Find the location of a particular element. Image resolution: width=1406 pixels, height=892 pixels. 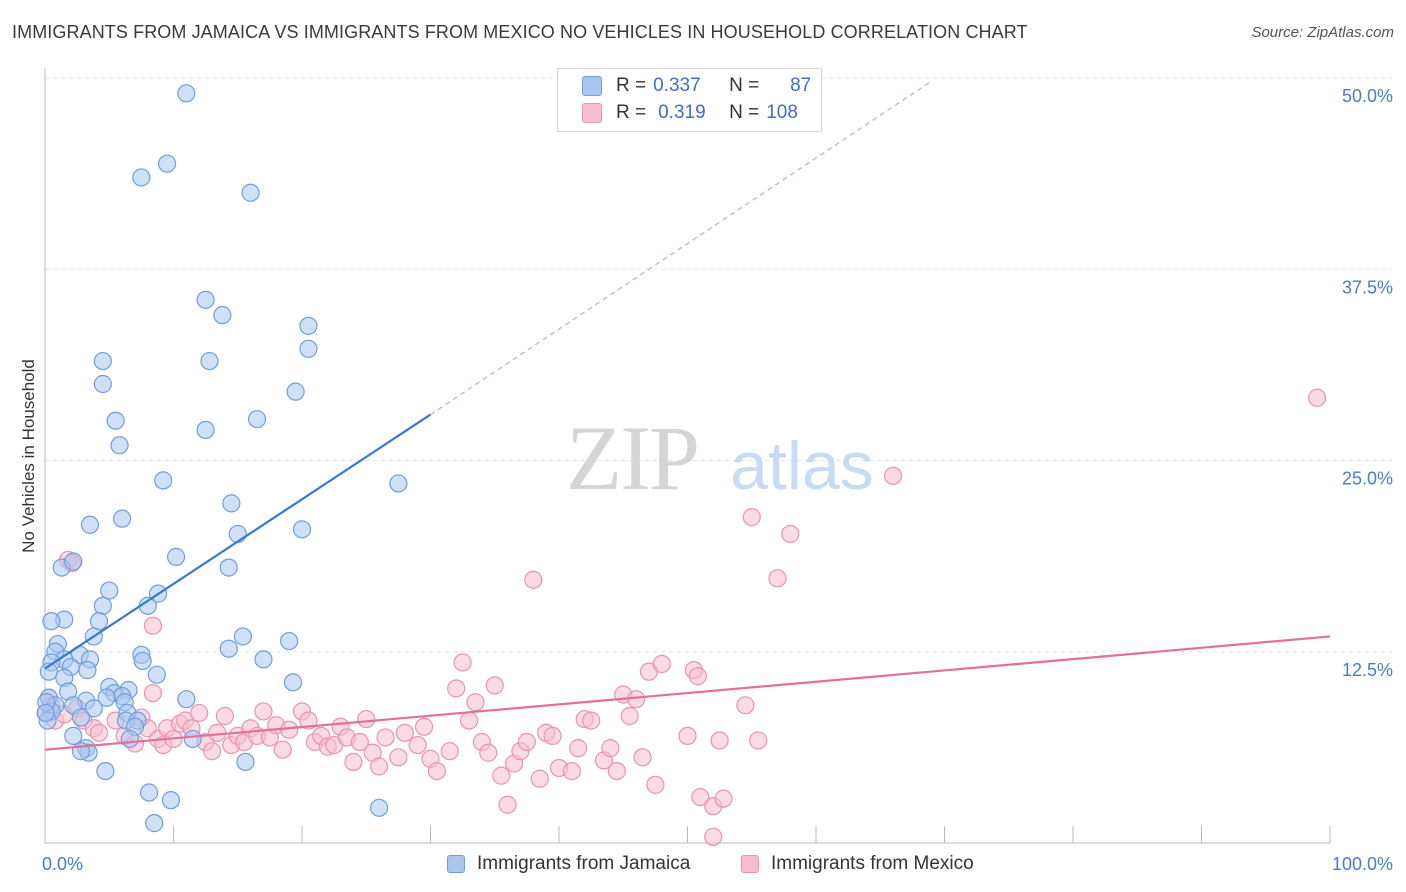

legend-label-mexico: Immigrants from Mexico is located at coordinates (872, 863).